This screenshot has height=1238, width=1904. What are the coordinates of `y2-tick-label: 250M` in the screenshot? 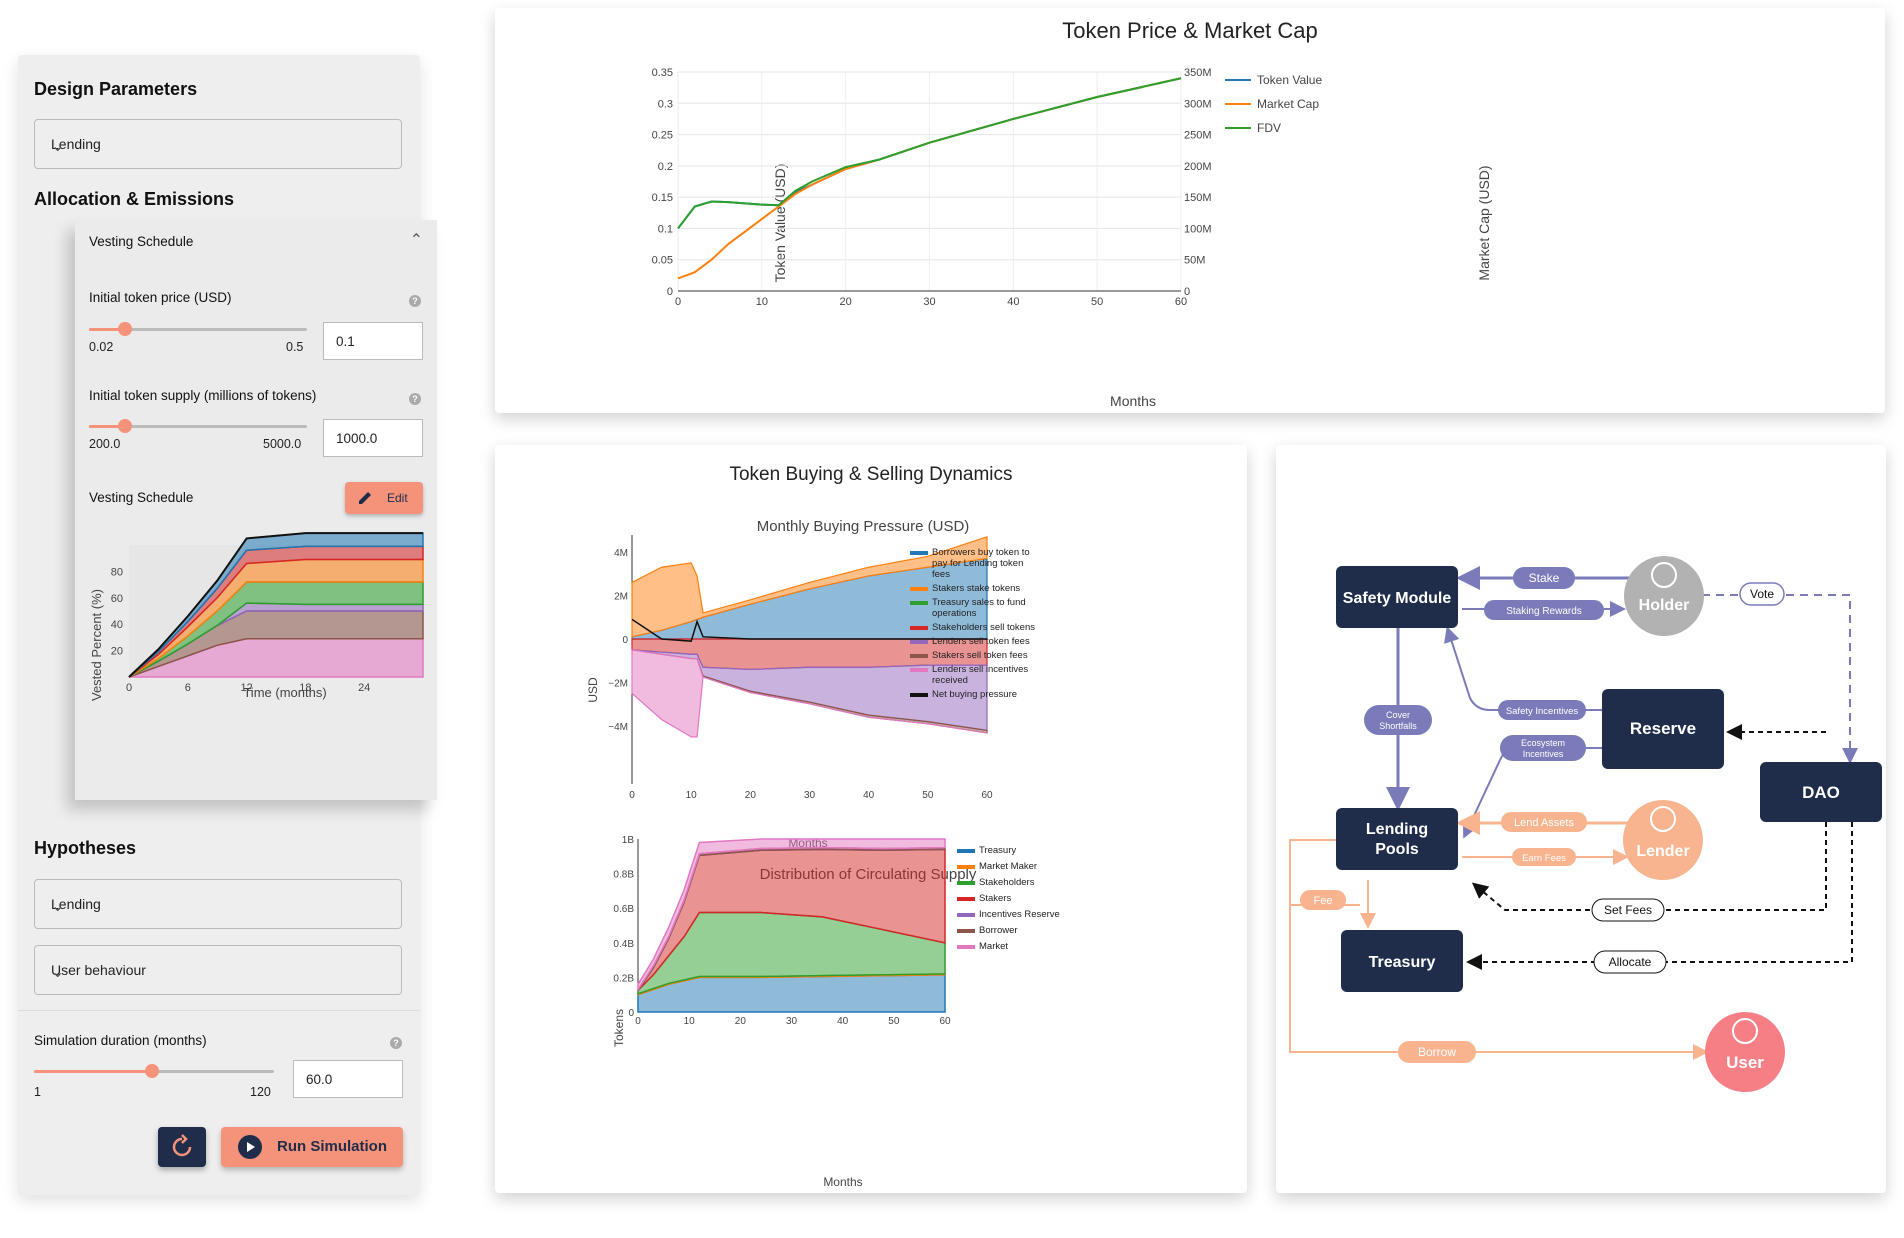 It's located at (1198, 136).